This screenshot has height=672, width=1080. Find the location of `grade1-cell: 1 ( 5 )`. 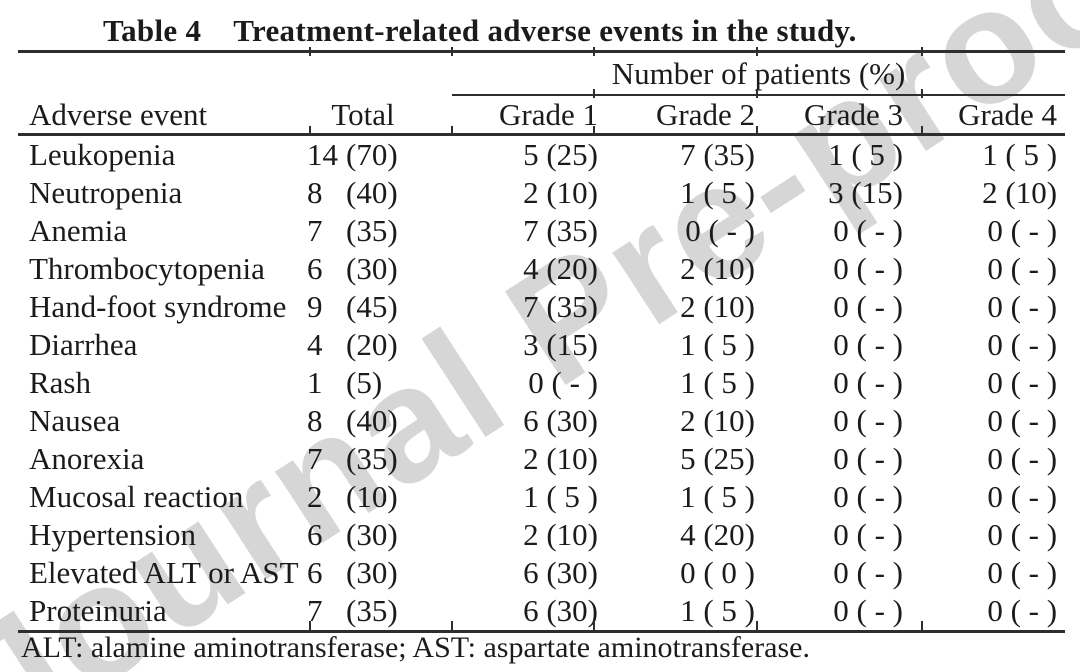

grade1-cell: 1 ( 5 ) is located at coordinates (560, 496).